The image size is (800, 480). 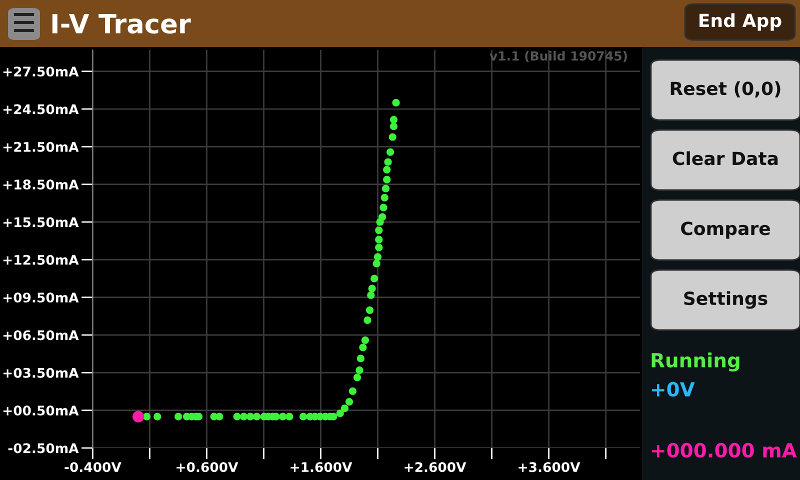 What do you see at coordinates (725, 158) in the screenshot?
I see `text: Clear Data` at bounding box center [725, 158].